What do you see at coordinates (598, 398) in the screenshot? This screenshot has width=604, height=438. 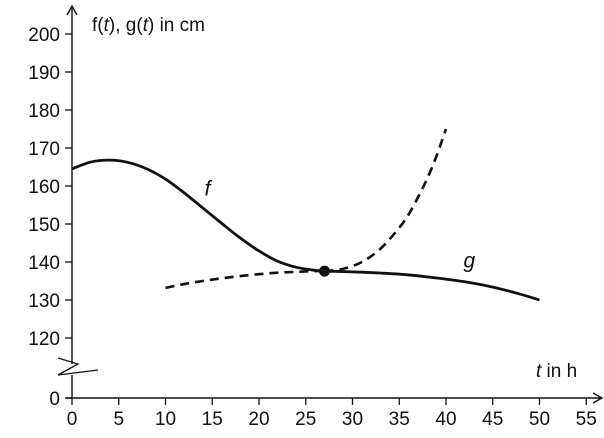 I see `x-axis-arrow` at bounding box center [598, 398].